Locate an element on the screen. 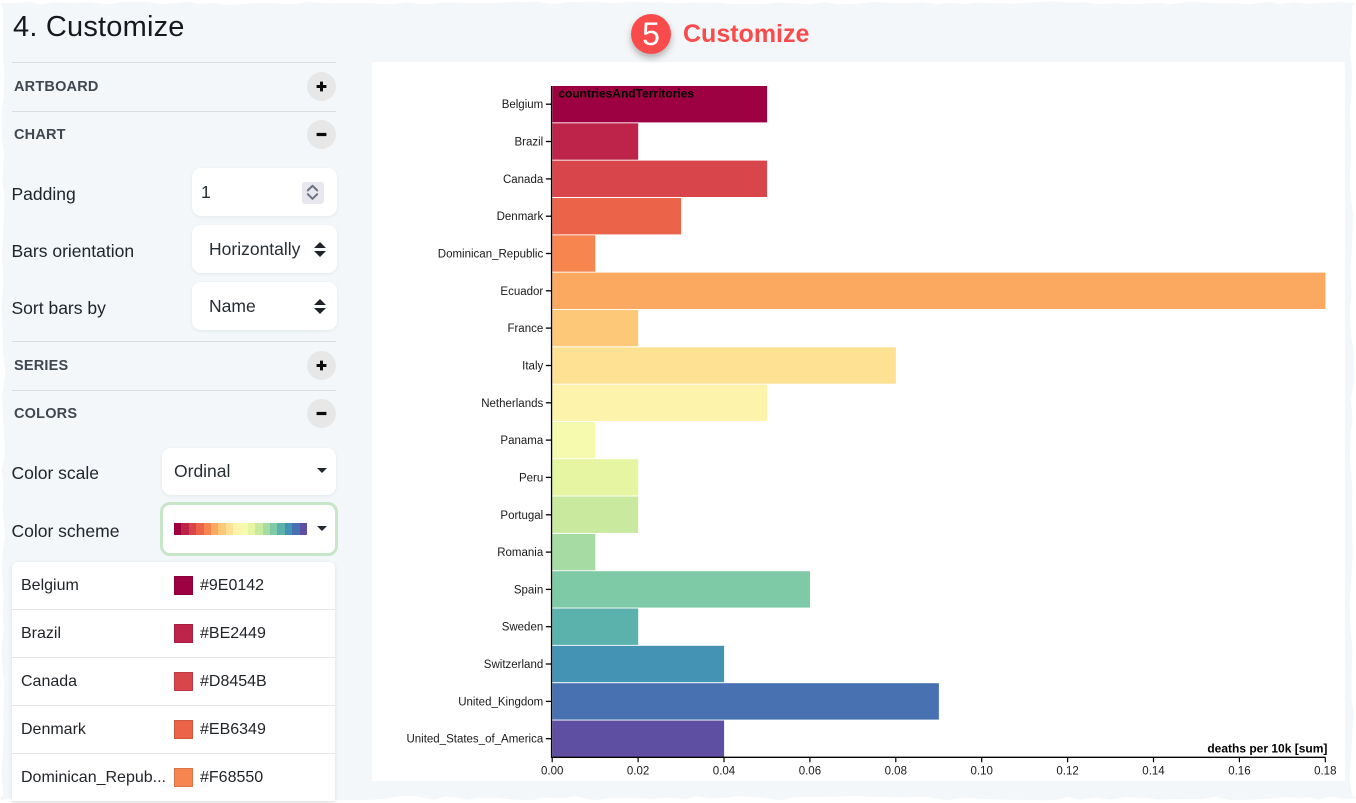 Image resolution: width=1356 pixels, height=803 pixels. svg-text: Peru is located at coordinates (531, 478).